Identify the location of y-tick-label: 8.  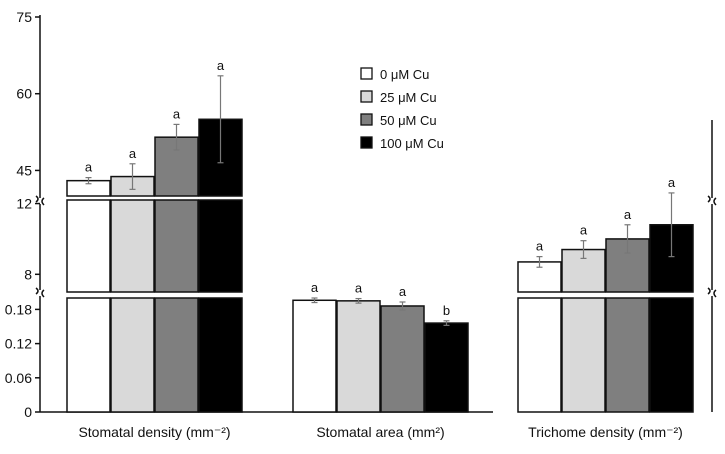
(28, 274).